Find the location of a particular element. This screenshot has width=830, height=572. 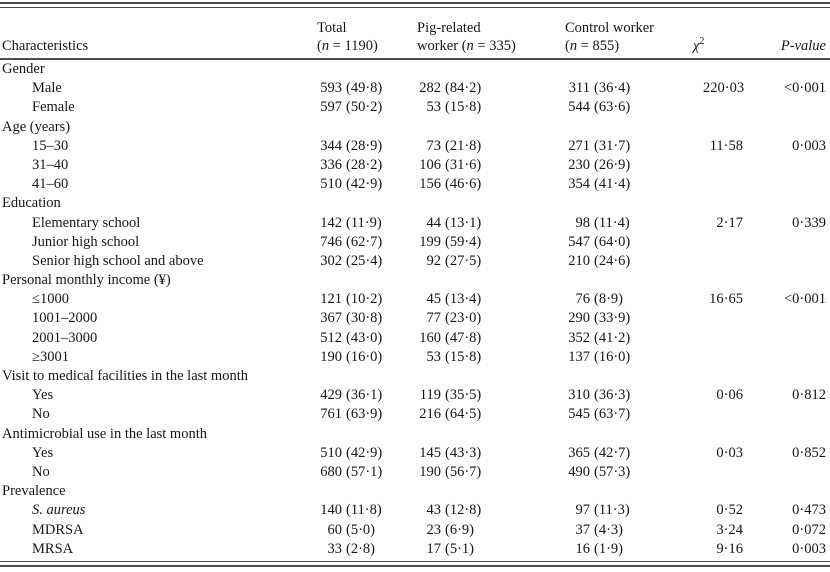

cell-pig-related: 119 (35·5) is located at coordinates (491, 395).